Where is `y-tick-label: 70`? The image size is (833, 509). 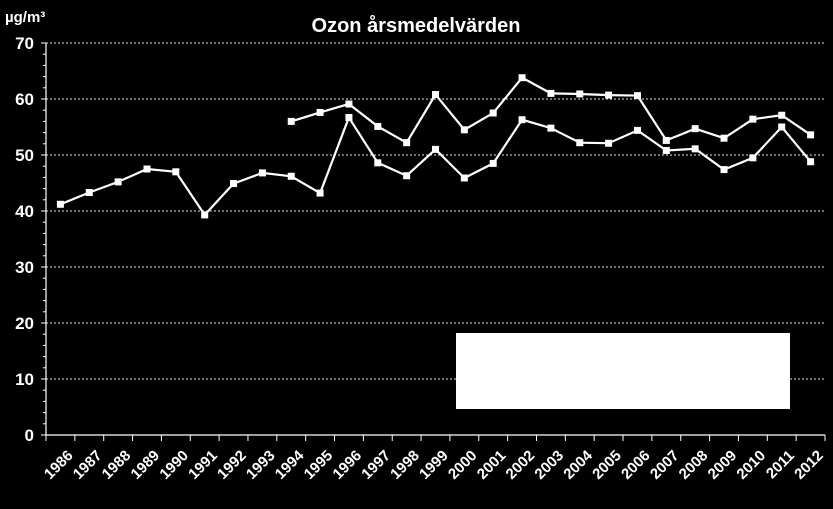 y-tick-label: 70 is located at coordinates (24, 43).